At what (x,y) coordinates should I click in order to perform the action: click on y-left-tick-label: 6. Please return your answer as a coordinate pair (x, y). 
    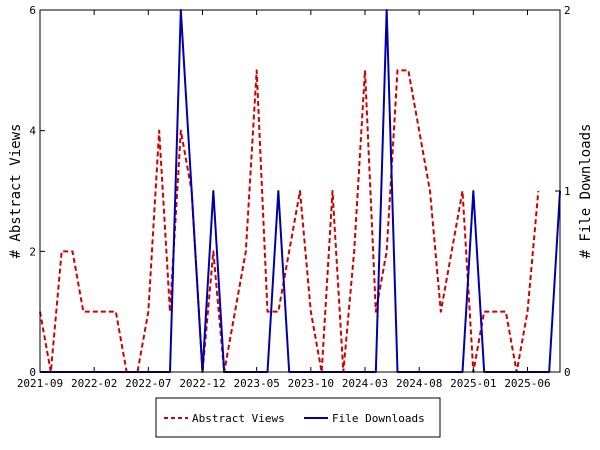
    Looking at the image, I should click on (32, 10).